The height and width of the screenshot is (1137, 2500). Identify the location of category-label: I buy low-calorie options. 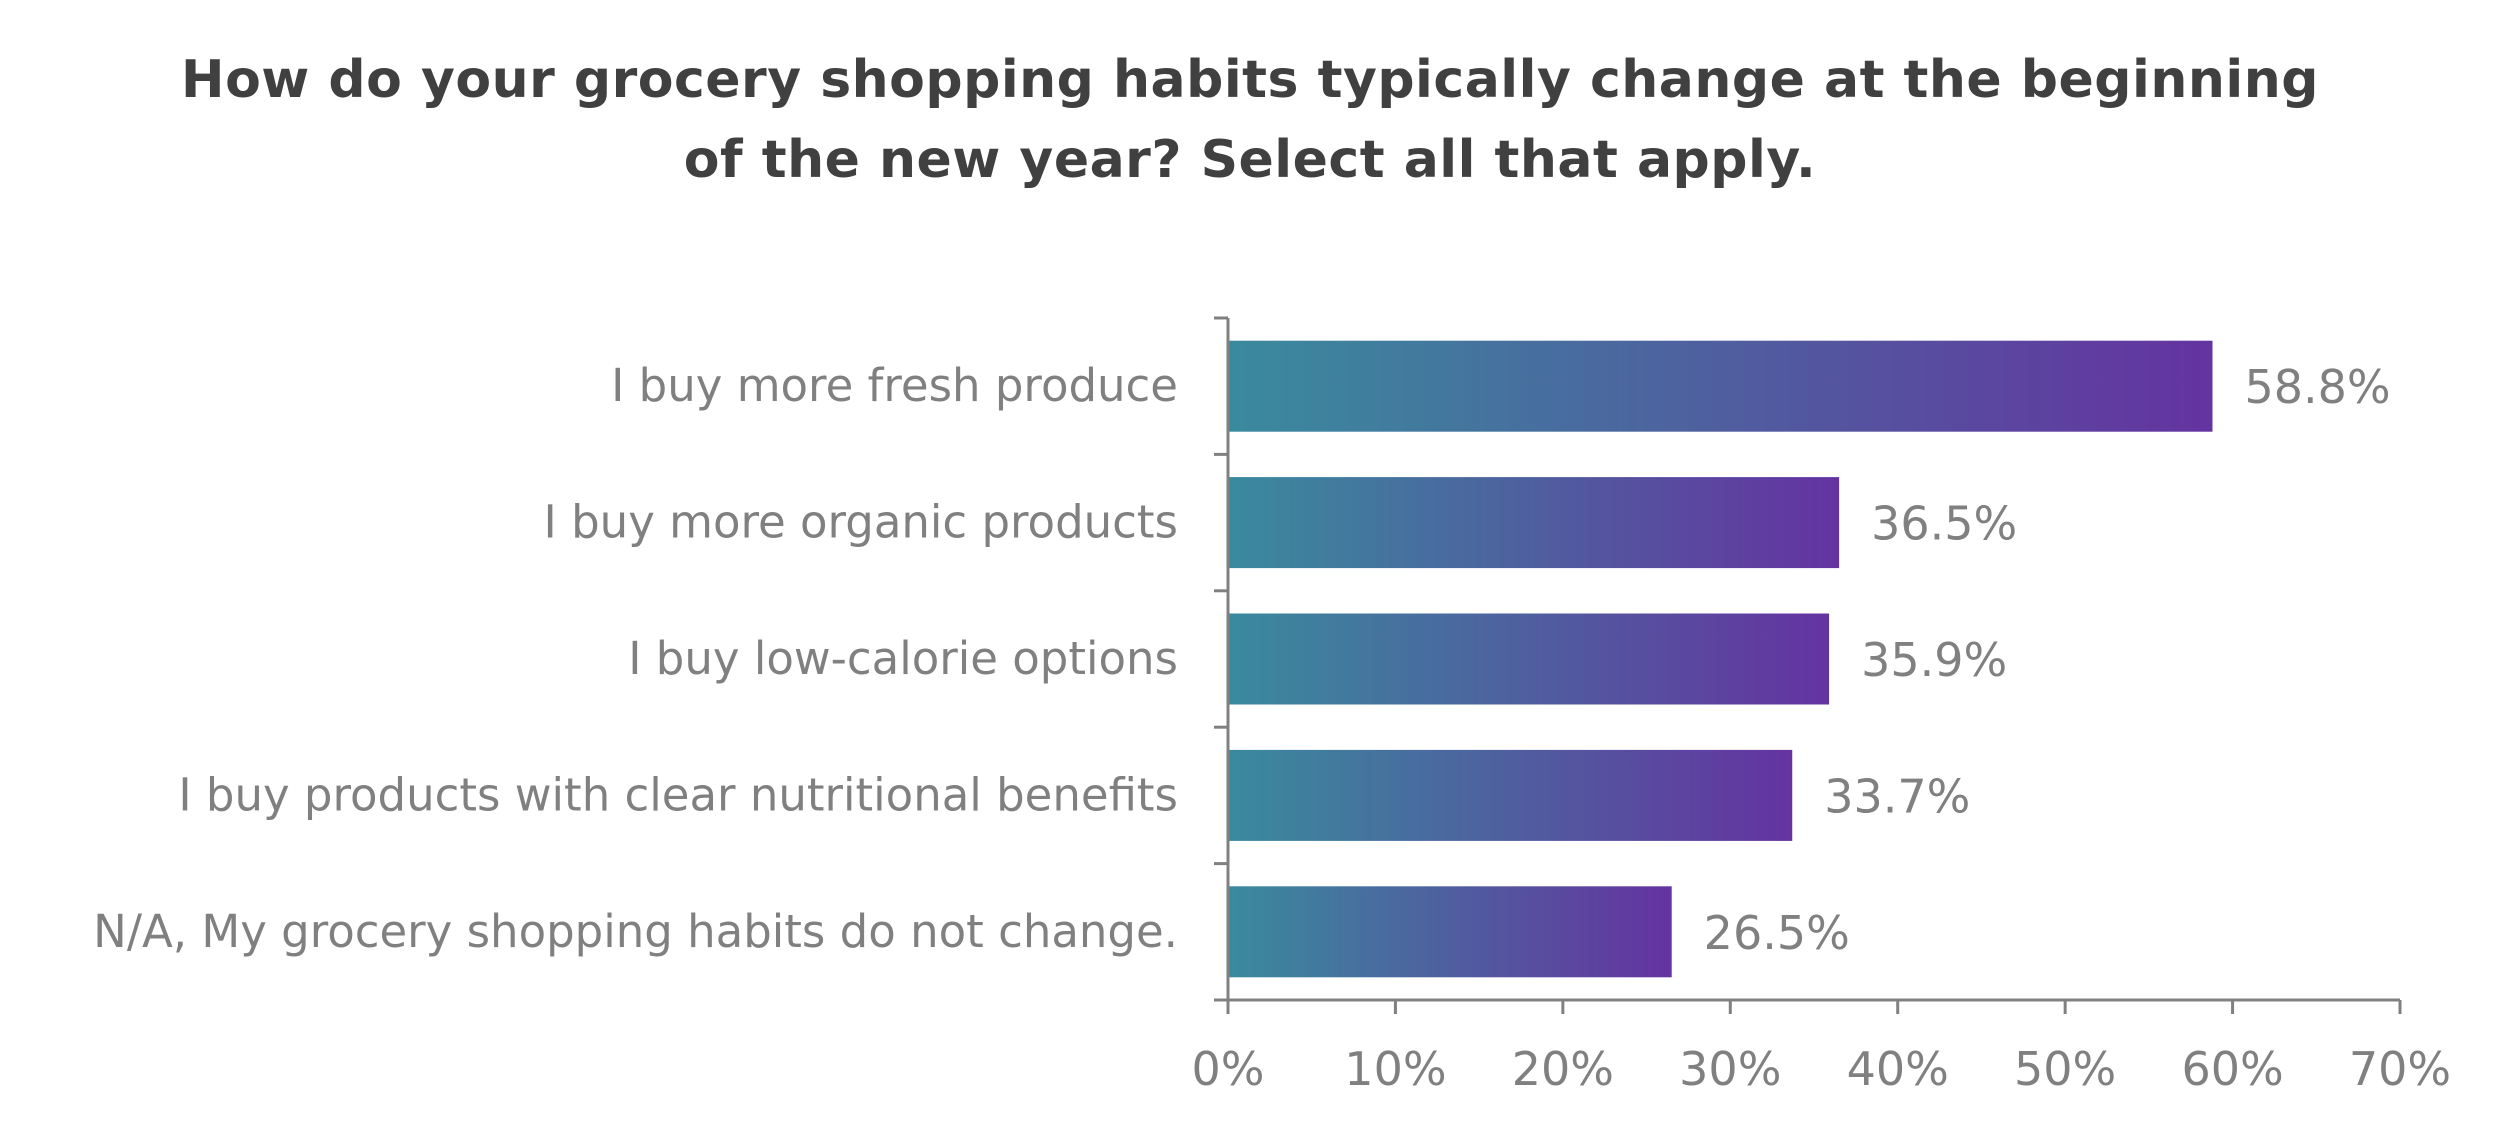
(903, 658).